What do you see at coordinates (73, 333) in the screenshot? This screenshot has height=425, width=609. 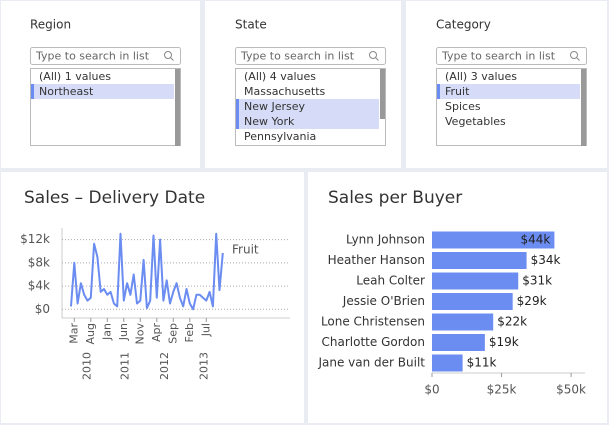 I see `x-tick-label: Mar` at bounding box center [73, 333].